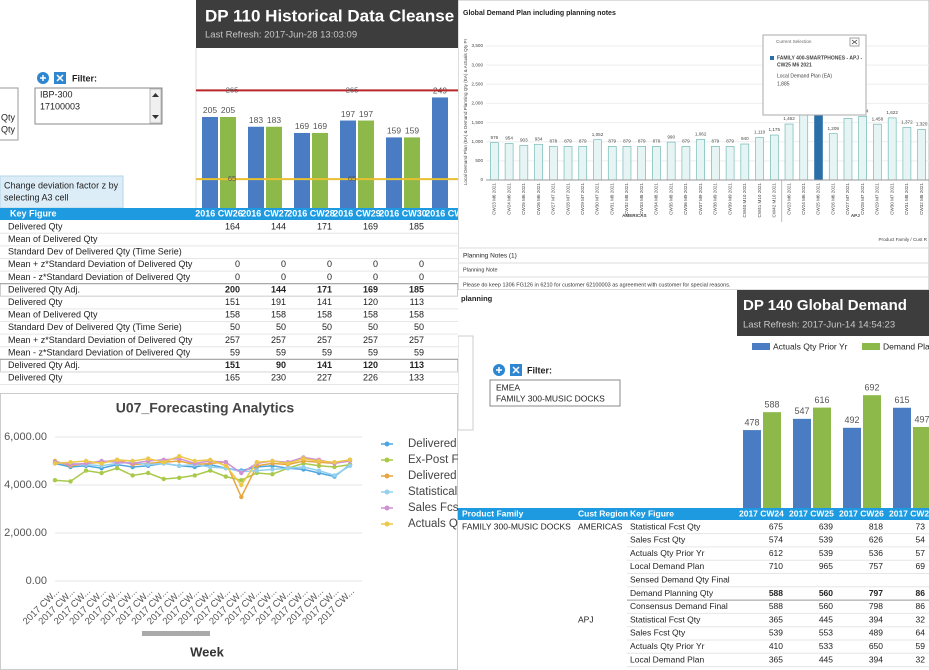 This screenshot has height=670, width=929. Describe the element at coordinates (729, 199) in the screenshot. I see `x-tick-label: CW39 M9 2021` at that location.